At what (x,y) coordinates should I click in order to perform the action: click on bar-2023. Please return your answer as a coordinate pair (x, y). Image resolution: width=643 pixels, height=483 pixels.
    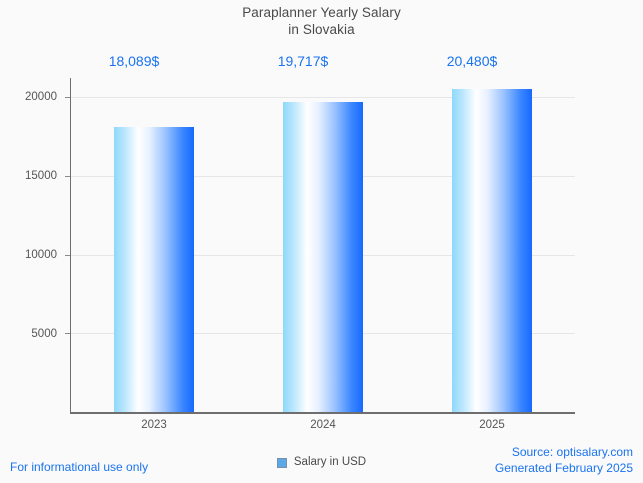
    Looking at the image, I should click on (154, 269).